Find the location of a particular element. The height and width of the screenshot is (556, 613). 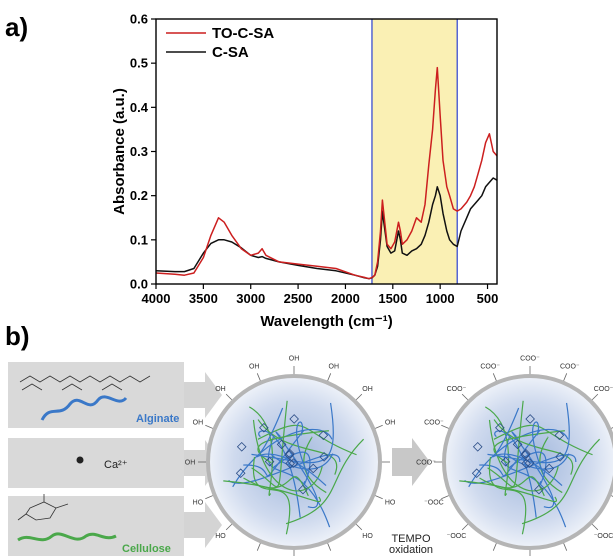

y-axis-title: Absorbance (a.u.) is located at coordinates (119, 151).